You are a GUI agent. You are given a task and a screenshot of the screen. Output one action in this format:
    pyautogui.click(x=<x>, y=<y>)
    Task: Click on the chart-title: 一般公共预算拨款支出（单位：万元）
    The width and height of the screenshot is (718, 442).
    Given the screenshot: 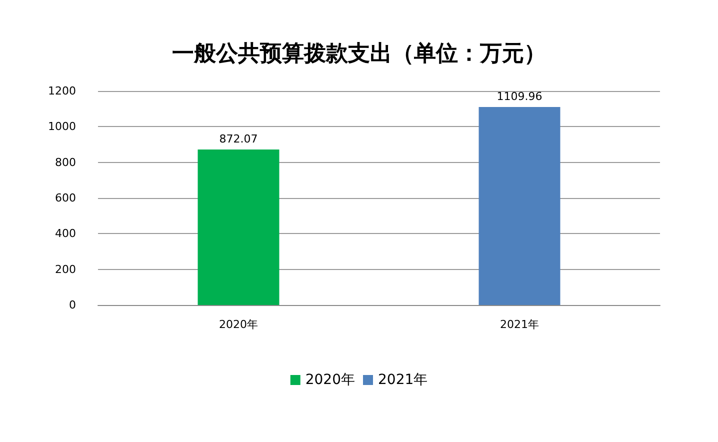 What is the action you would take?
    pyautogui.click(x=359, y=54)
    